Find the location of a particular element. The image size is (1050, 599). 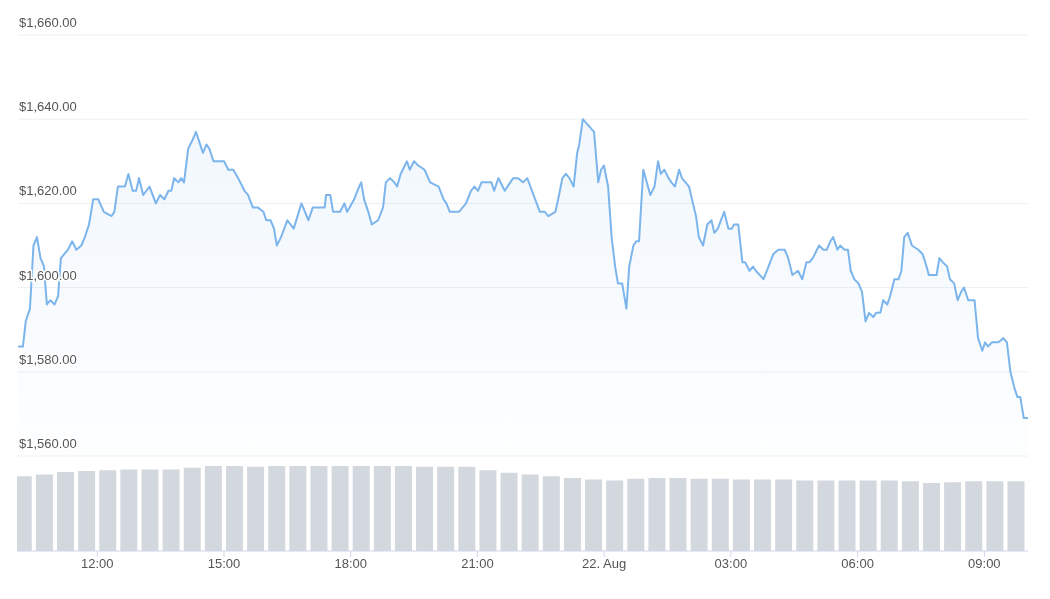

x-tick-label: 12:00 is located at coordinates (97, 564).